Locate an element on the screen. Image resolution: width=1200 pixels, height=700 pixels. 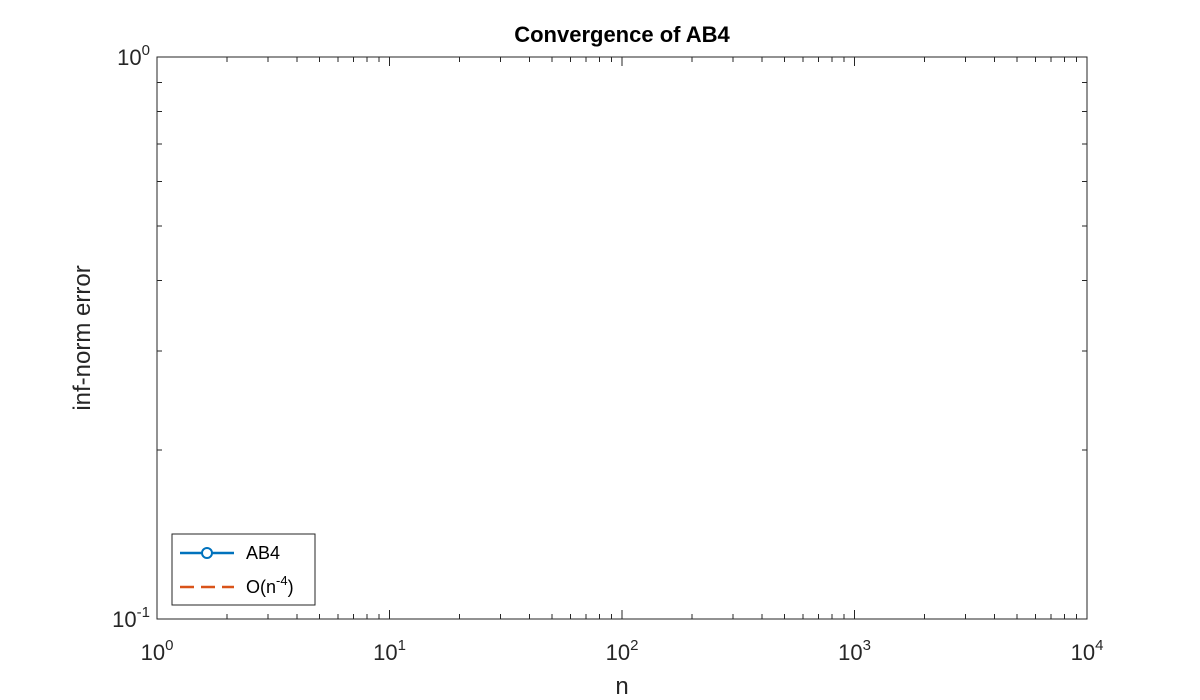
legend-label: AB4 is located at coordinates (263, 553).